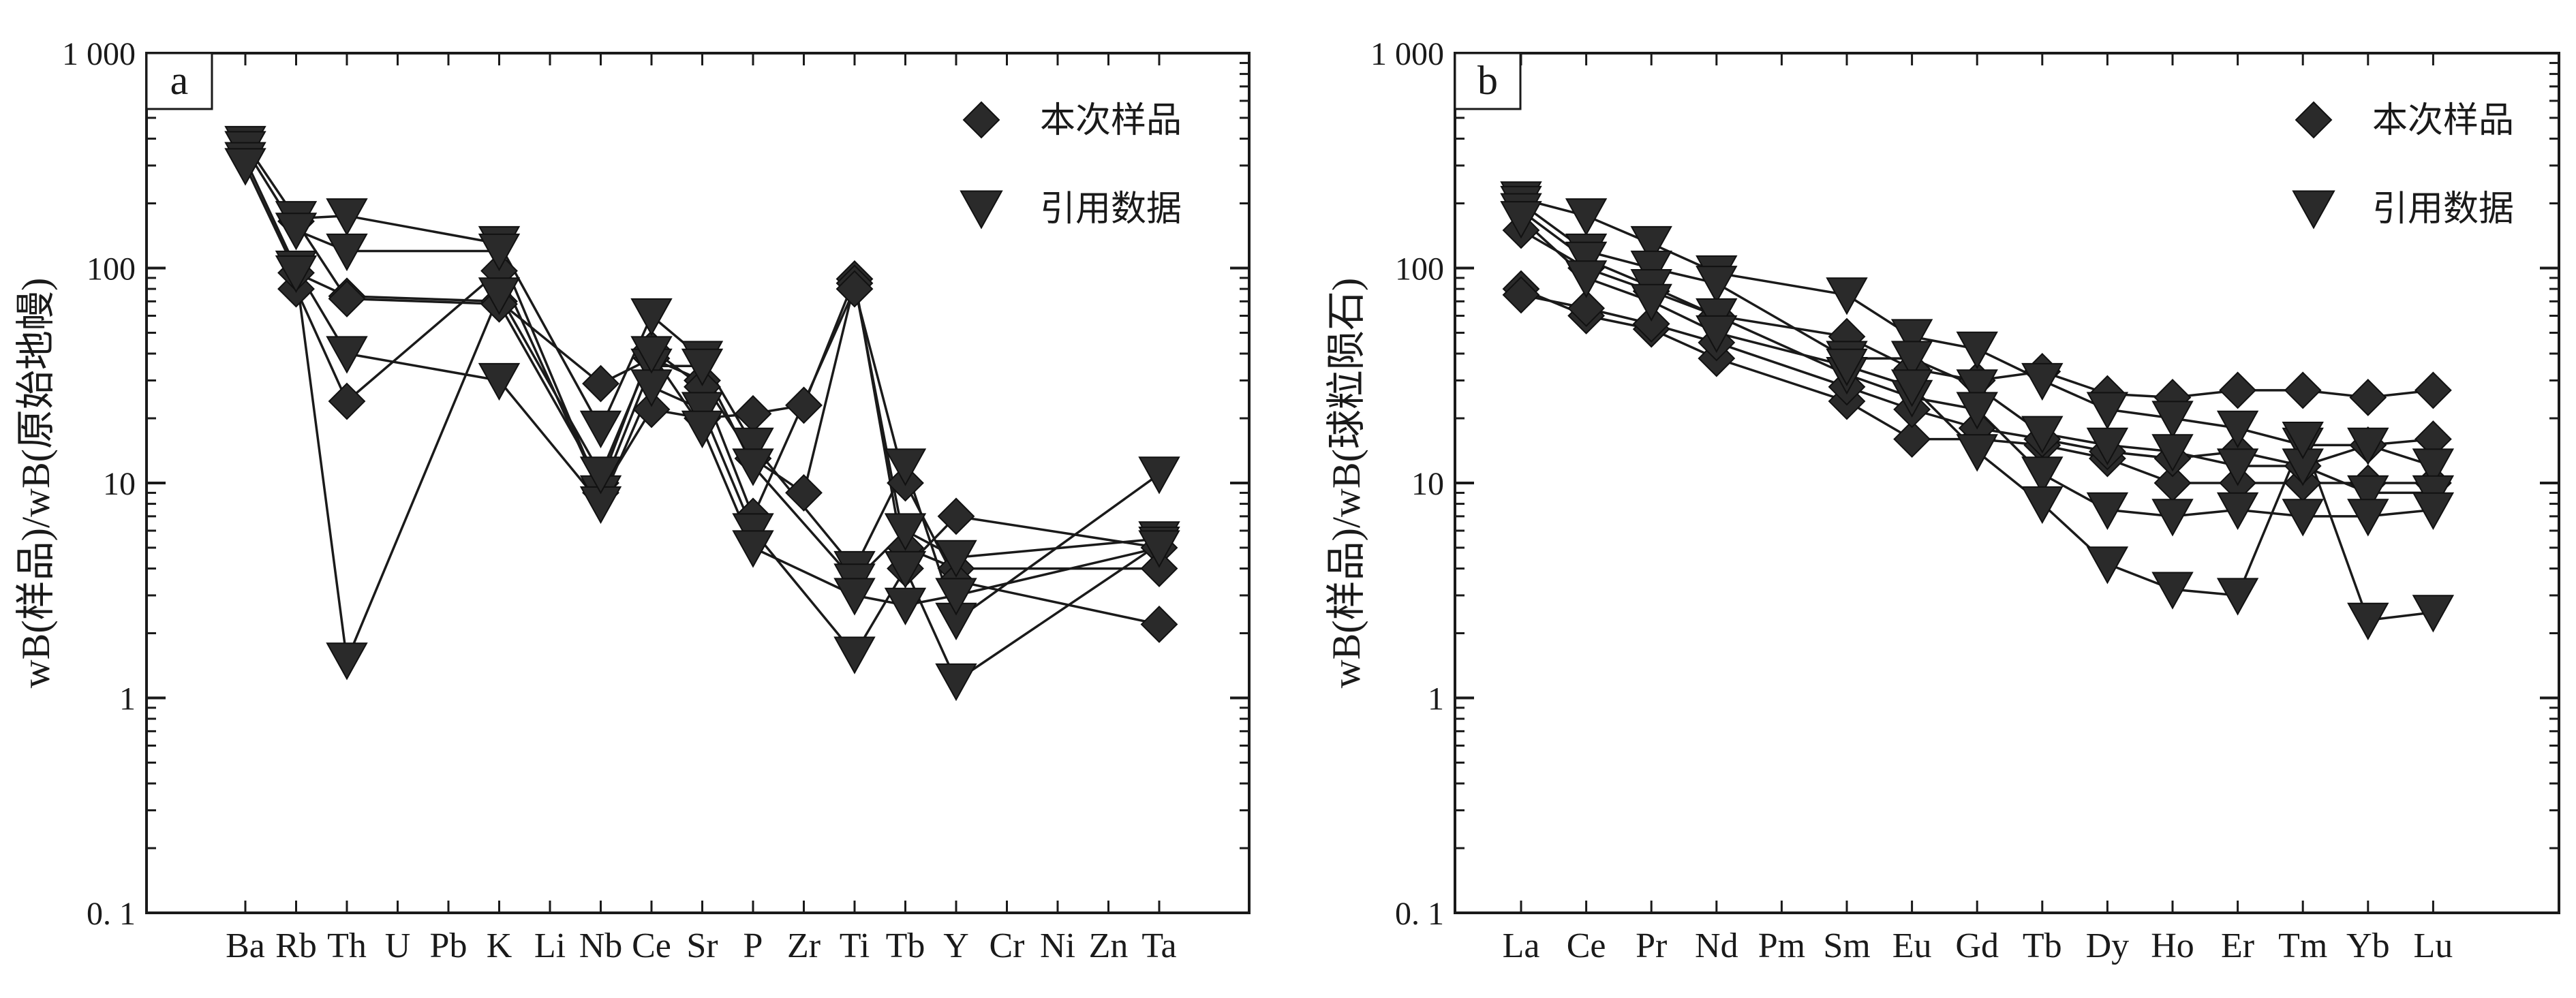 This screenshot has height=998, width=2576. I want to click on data-point-s5-y, so click(956, 559).